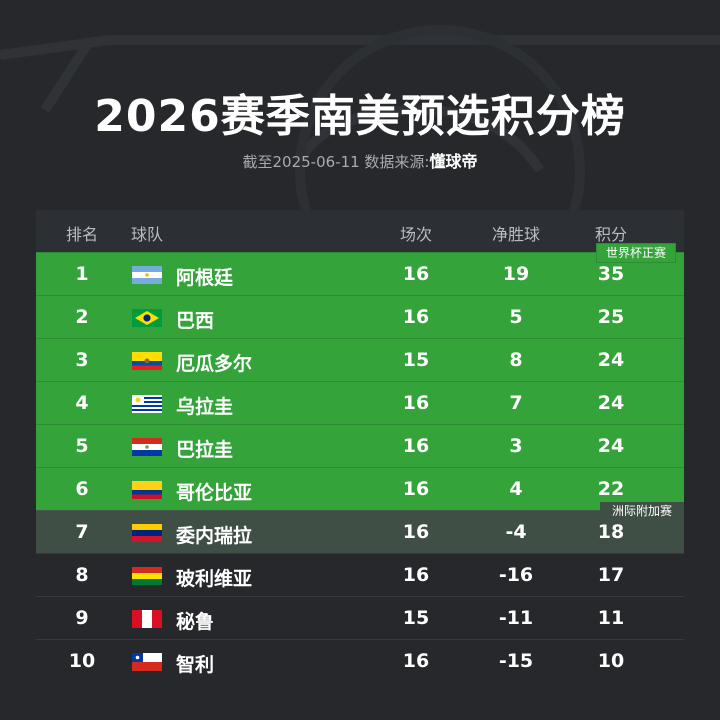 This screenshot has width=720, height=720. I want to click on goal-diff-cell: -16, so click(516, 575).